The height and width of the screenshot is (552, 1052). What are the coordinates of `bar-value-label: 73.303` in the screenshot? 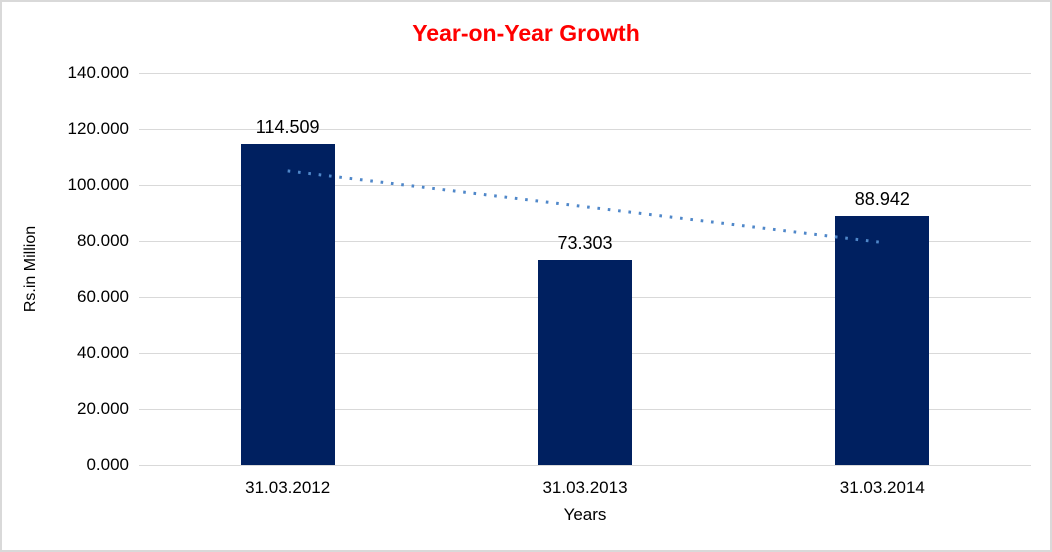 It's located at (585, 242).